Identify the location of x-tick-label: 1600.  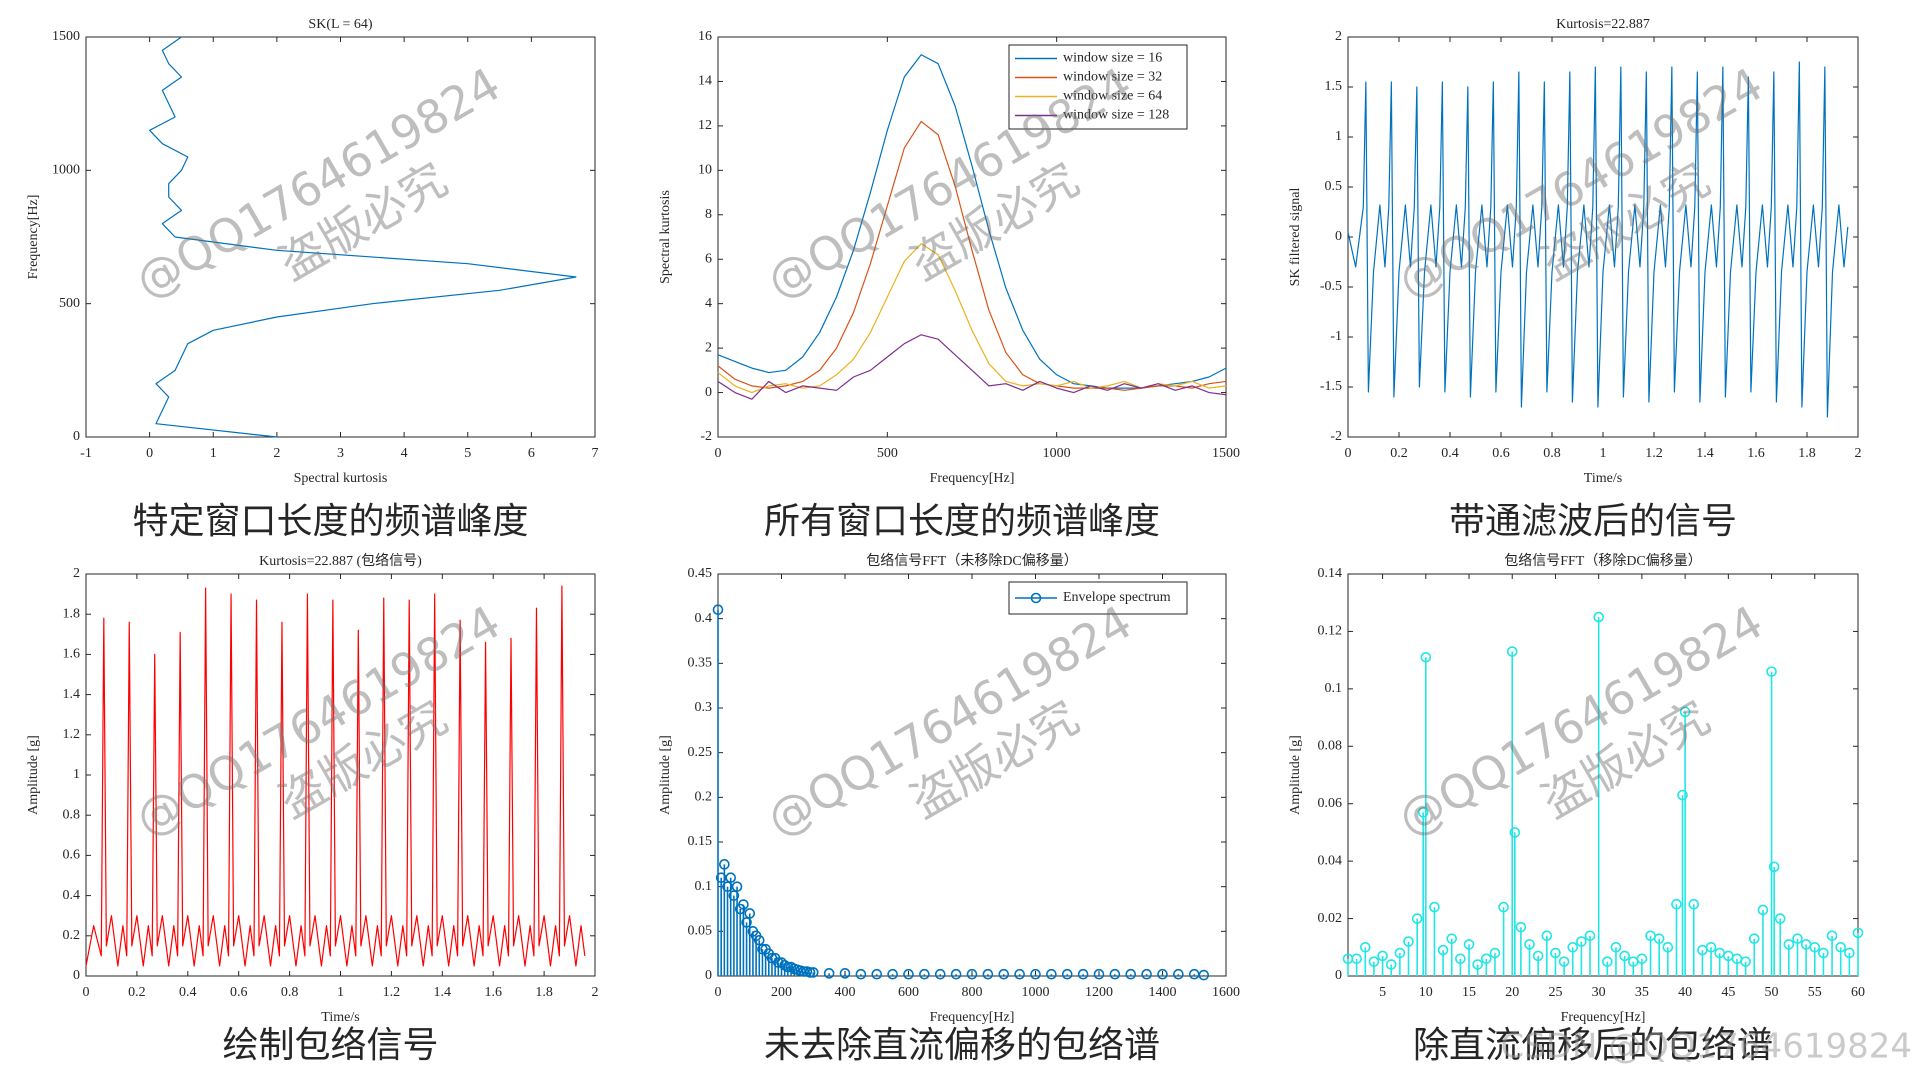
(1226, 992).